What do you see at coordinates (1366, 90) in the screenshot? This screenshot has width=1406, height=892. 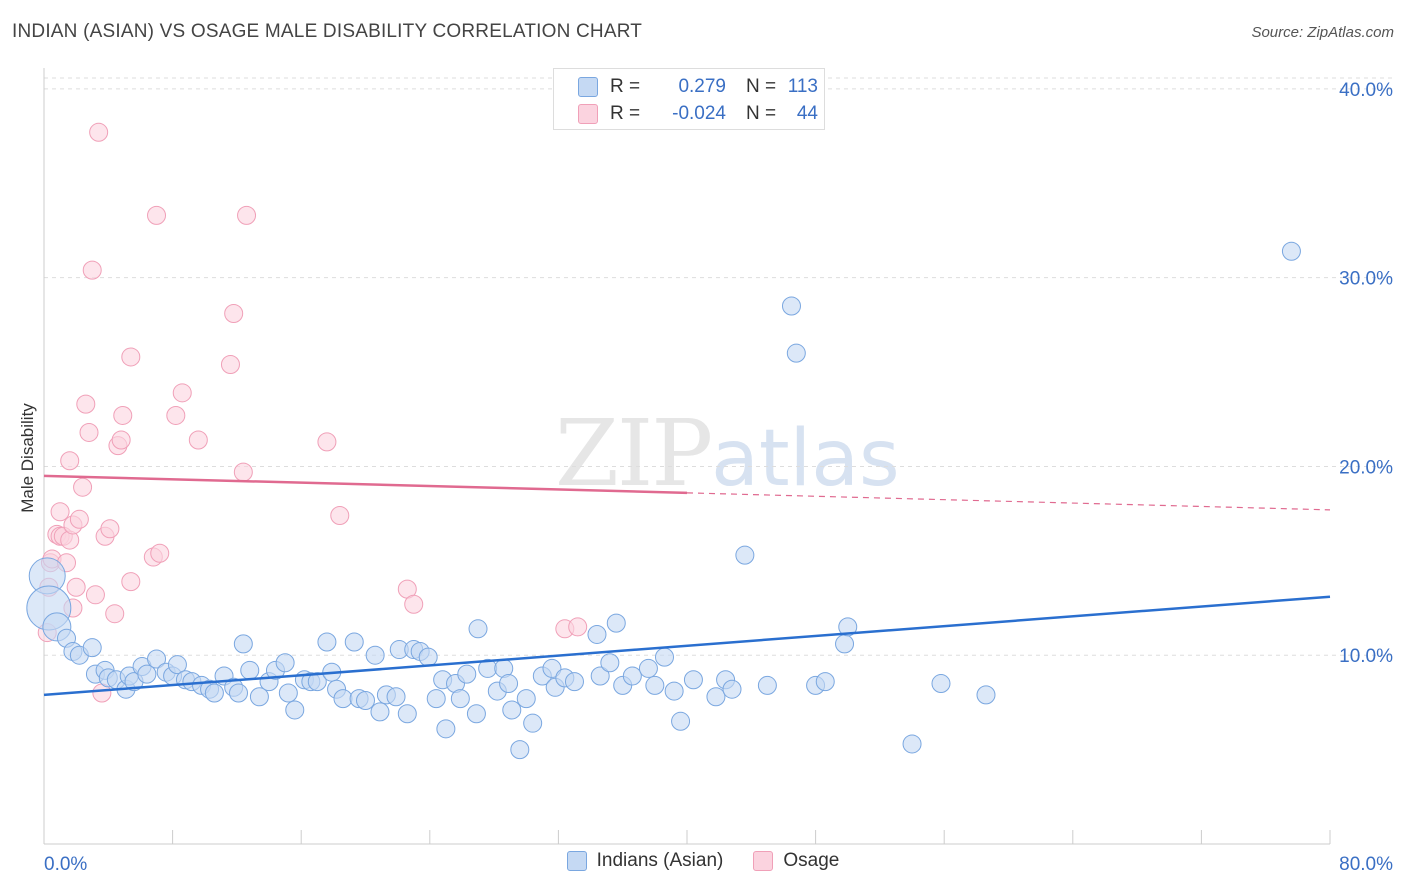 I see `y-tick-label: 40.0%` at bounding box center [1366, 90].